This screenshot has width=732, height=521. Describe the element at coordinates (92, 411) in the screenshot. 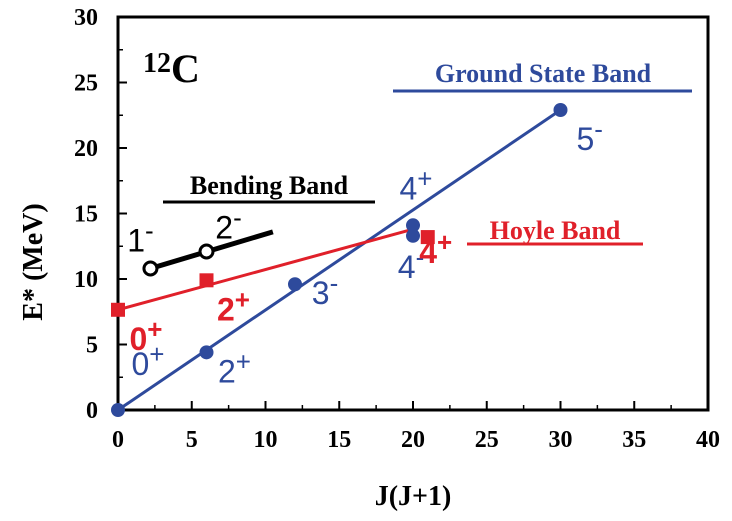

I see `y-tick-label: 0` at that location.